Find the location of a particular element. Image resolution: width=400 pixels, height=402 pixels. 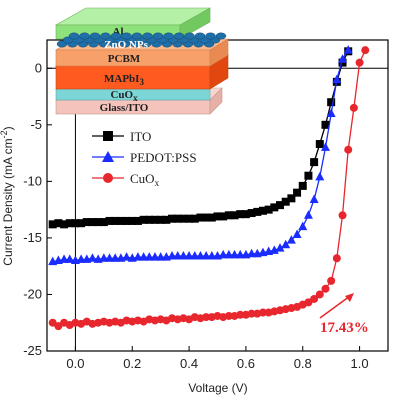

x-tick-label: 1.0 is located at coordinates (360, 363).